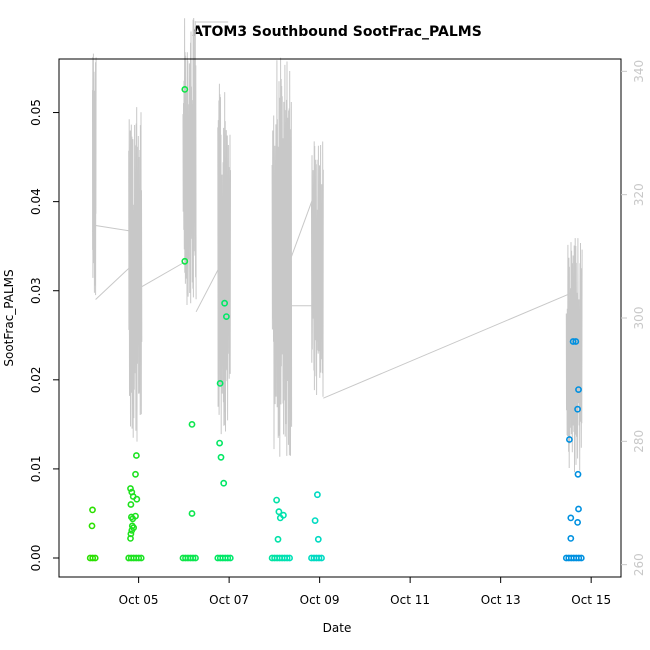  I want to click on x-tick-label: Oct 09, so click(320, 600).